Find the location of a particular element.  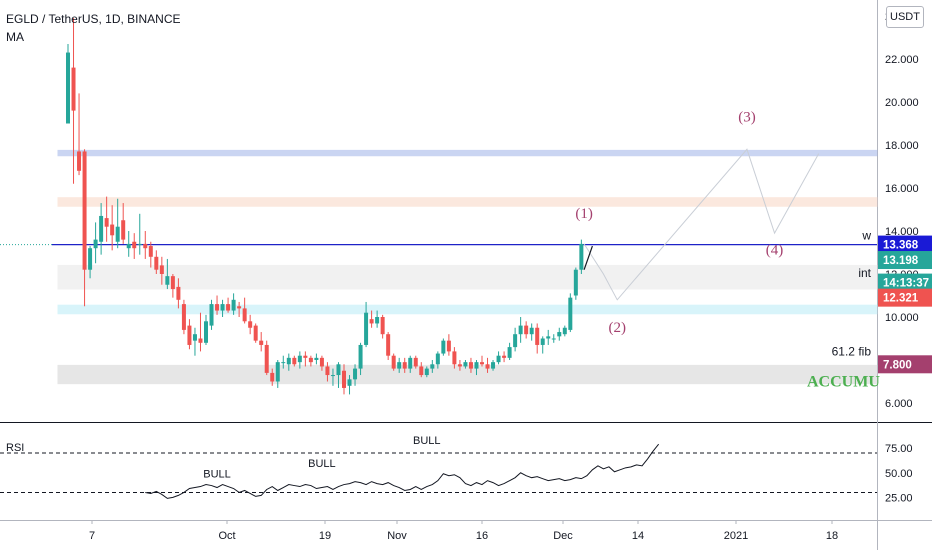

indicator-label: MA is located at coordinates (15, 37).